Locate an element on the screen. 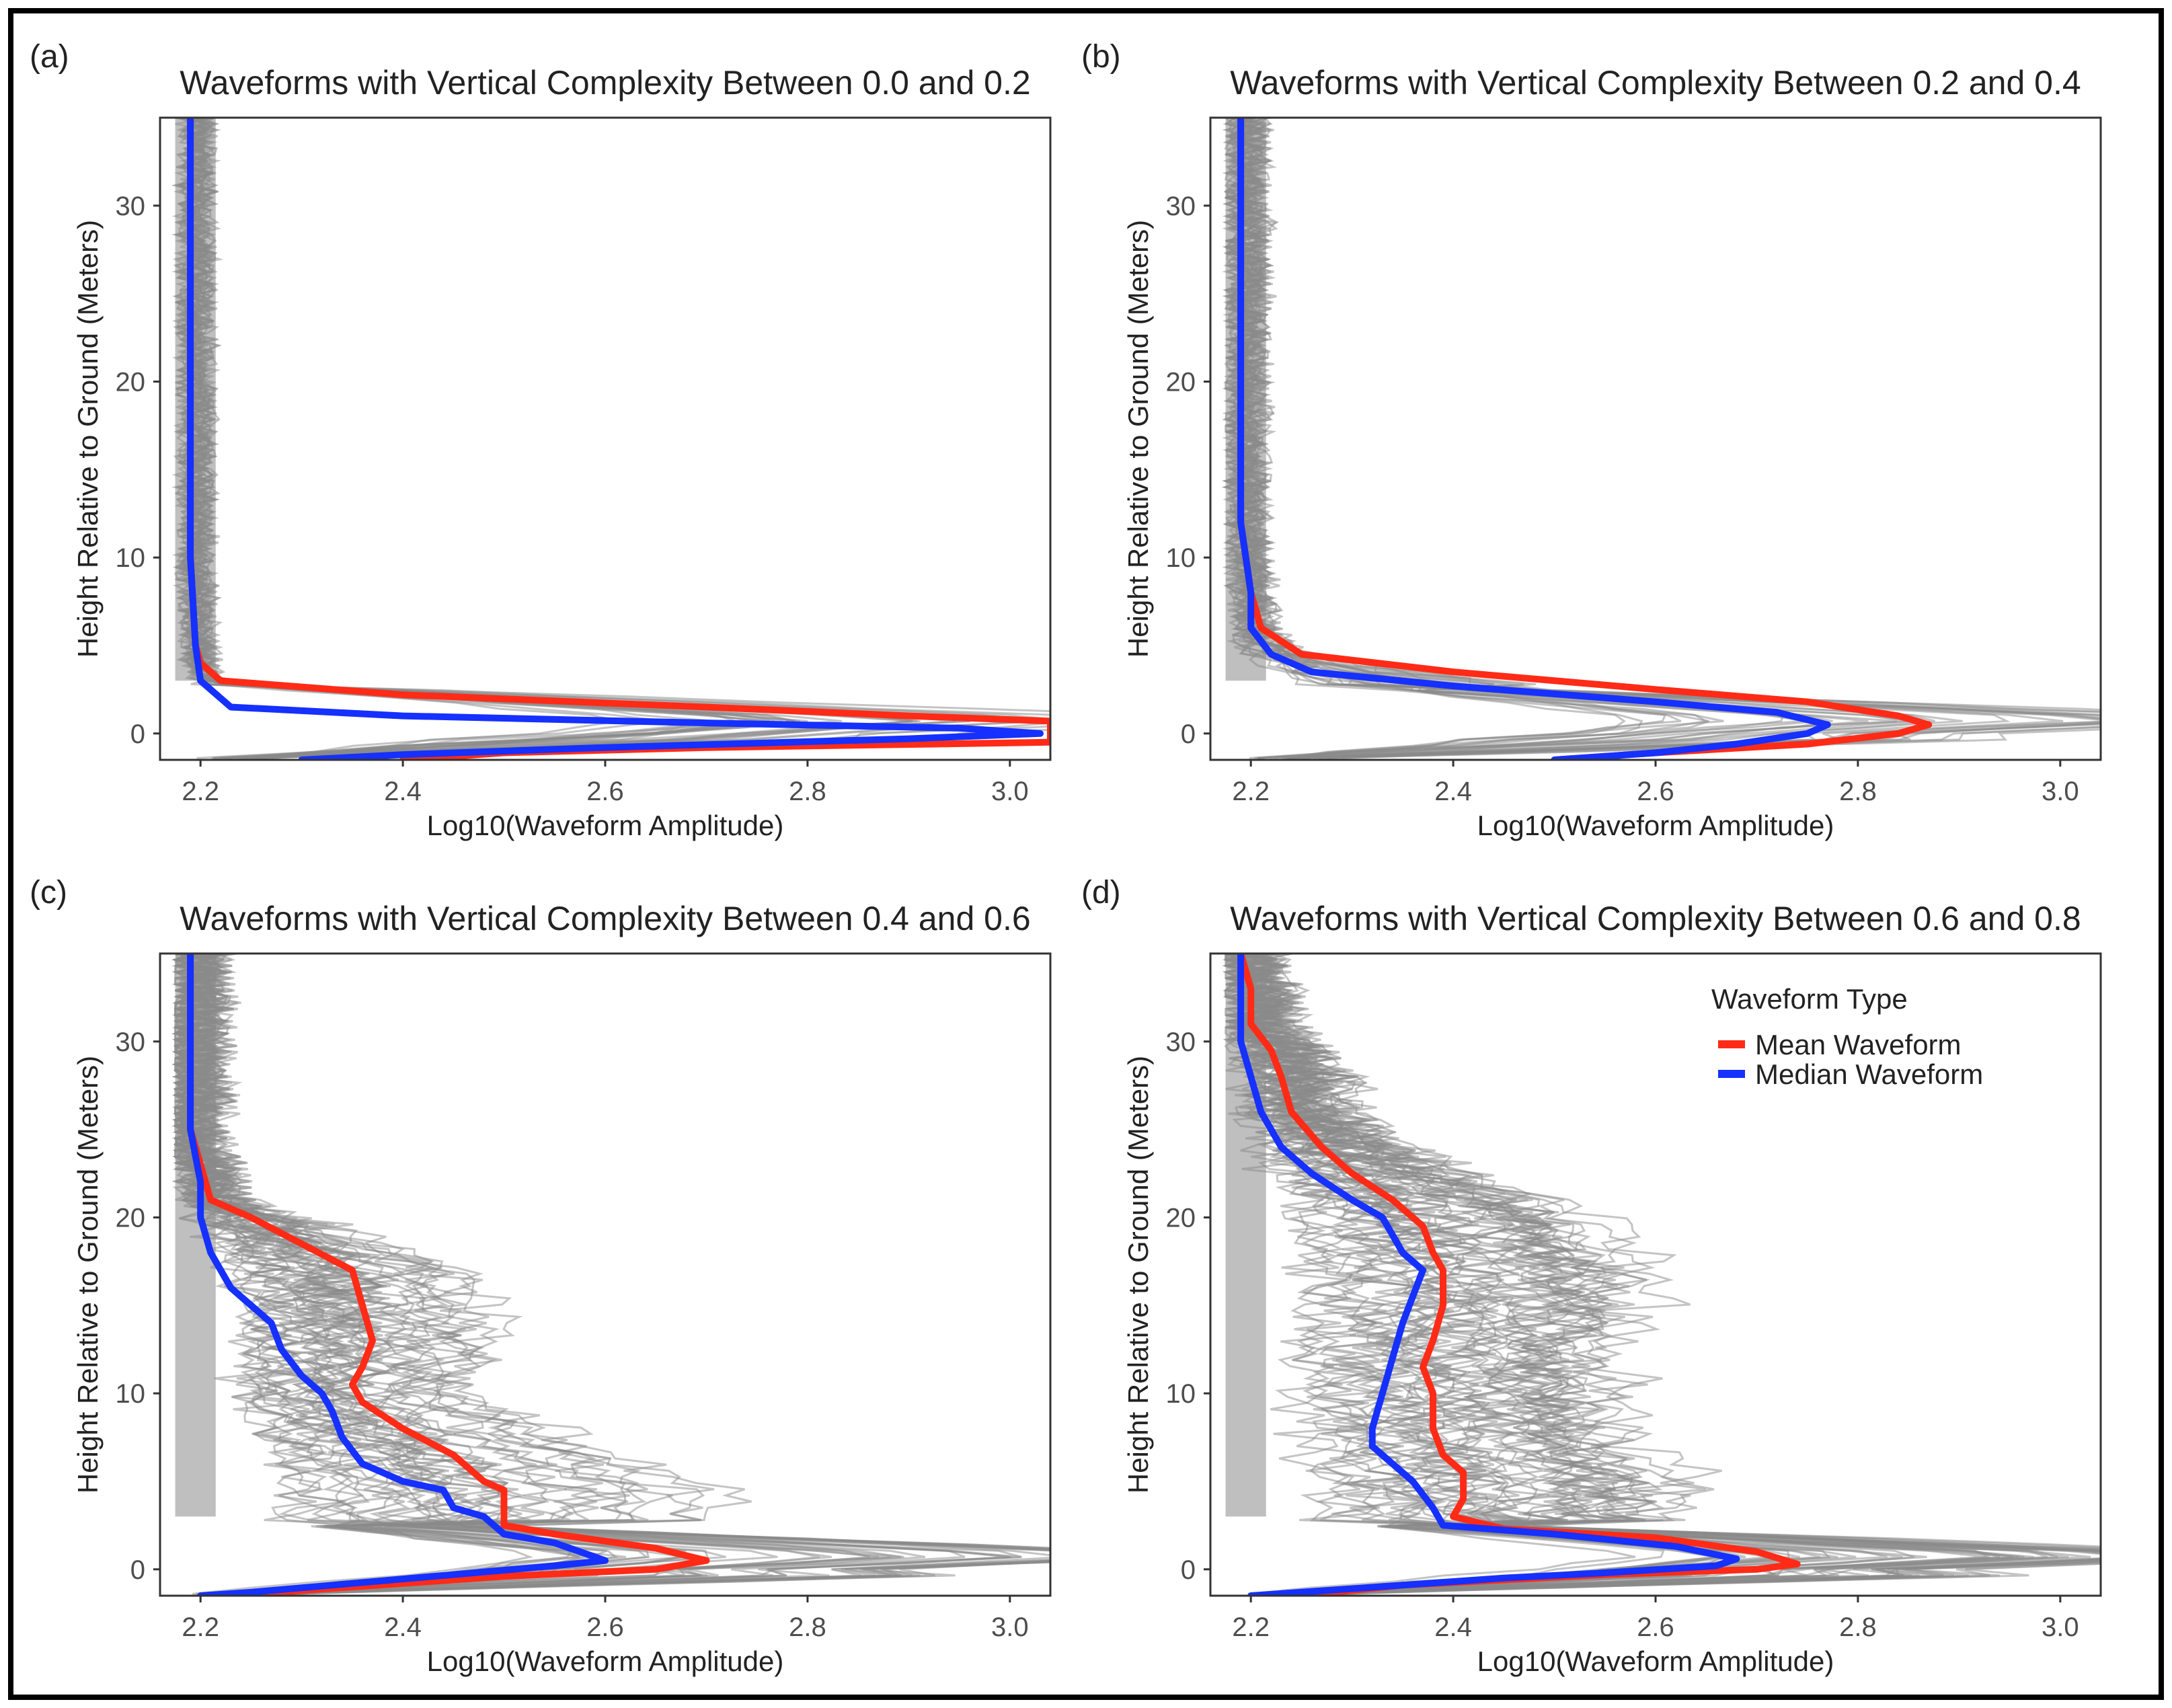 The width and height of the screenshot is (2172, 1708). y-ticks-b: 0 10 20 30 is located at coordinates (1188, 470).